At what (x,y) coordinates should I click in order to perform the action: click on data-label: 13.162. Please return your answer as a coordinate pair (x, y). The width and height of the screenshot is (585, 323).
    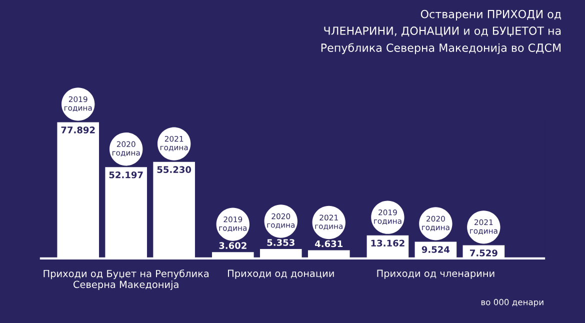
    Looking at the image, I should click on (387, 243).